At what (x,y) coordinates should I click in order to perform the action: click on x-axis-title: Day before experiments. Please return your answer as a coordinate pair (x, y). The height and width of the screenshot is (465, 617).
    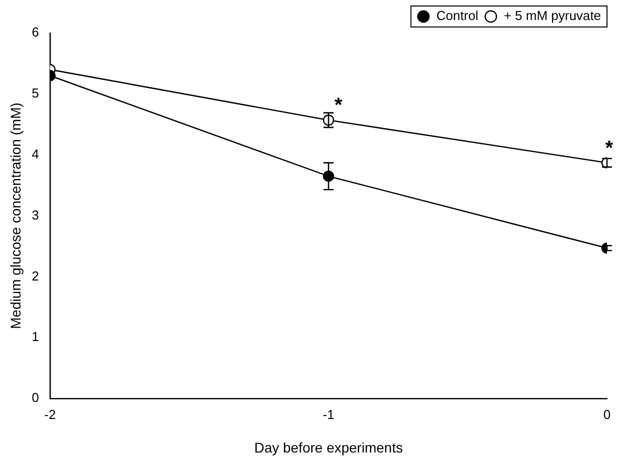
    Looking at the image, I should click on (328, 447).